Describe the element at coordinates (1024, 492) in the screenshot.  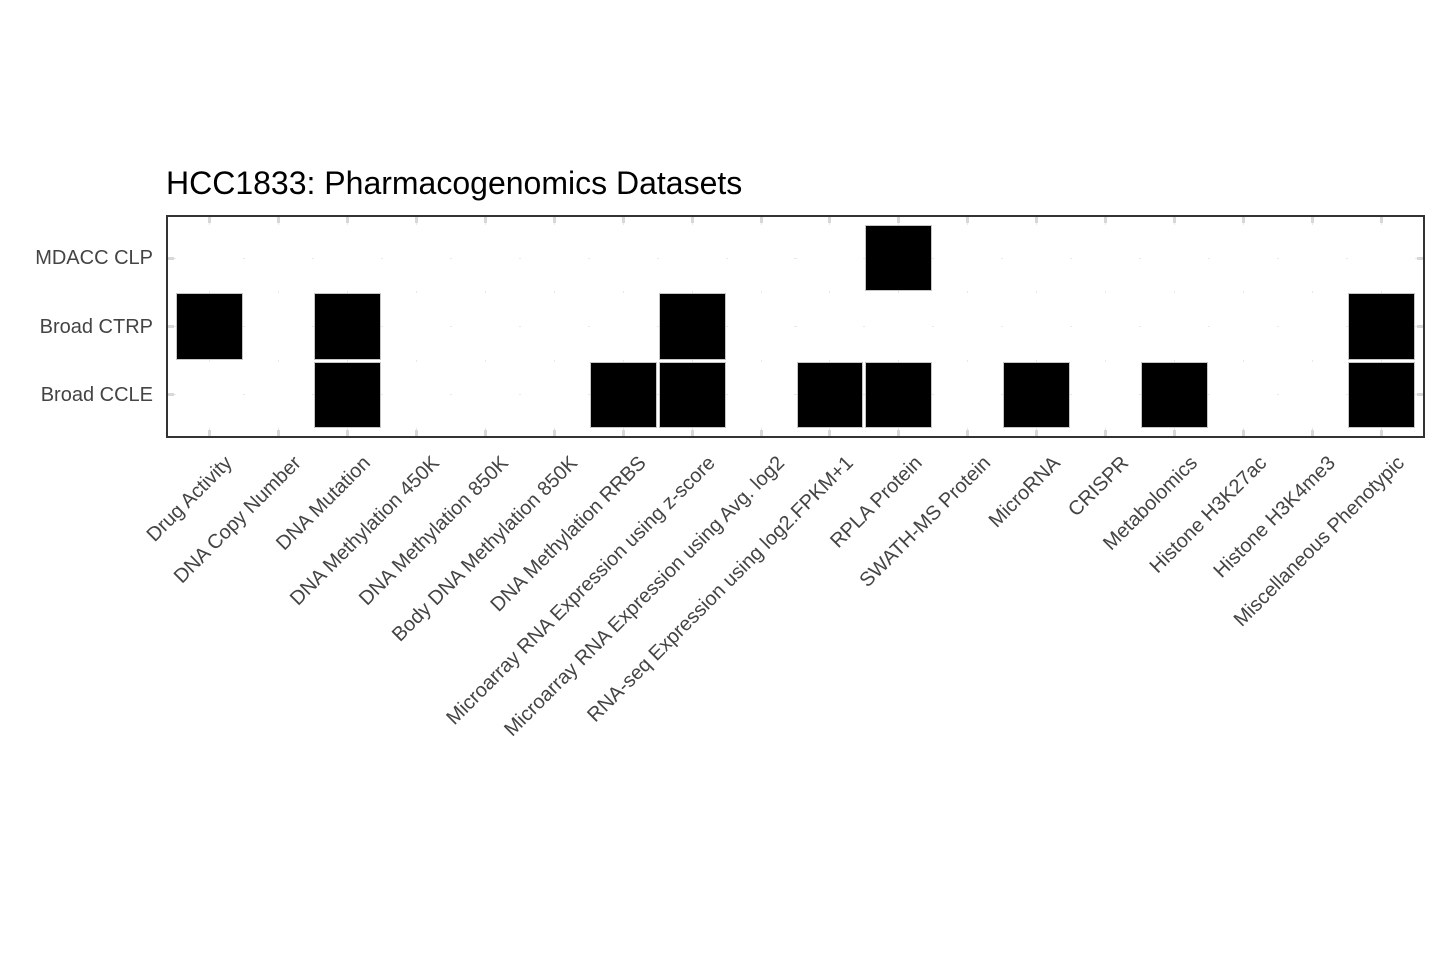
I see `x-axis-label: MicroRNA` at that location.